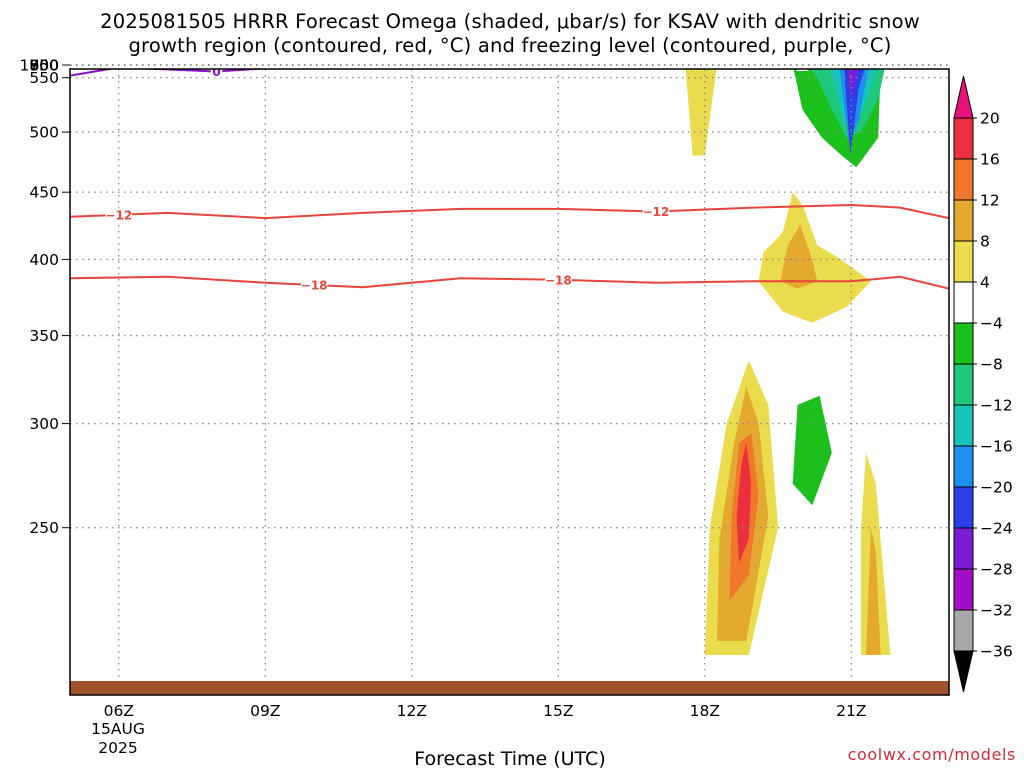 Image resolution: width=1024 pixels, height=768 pixels. I want to click on contour-neg12, so click(509, 211).